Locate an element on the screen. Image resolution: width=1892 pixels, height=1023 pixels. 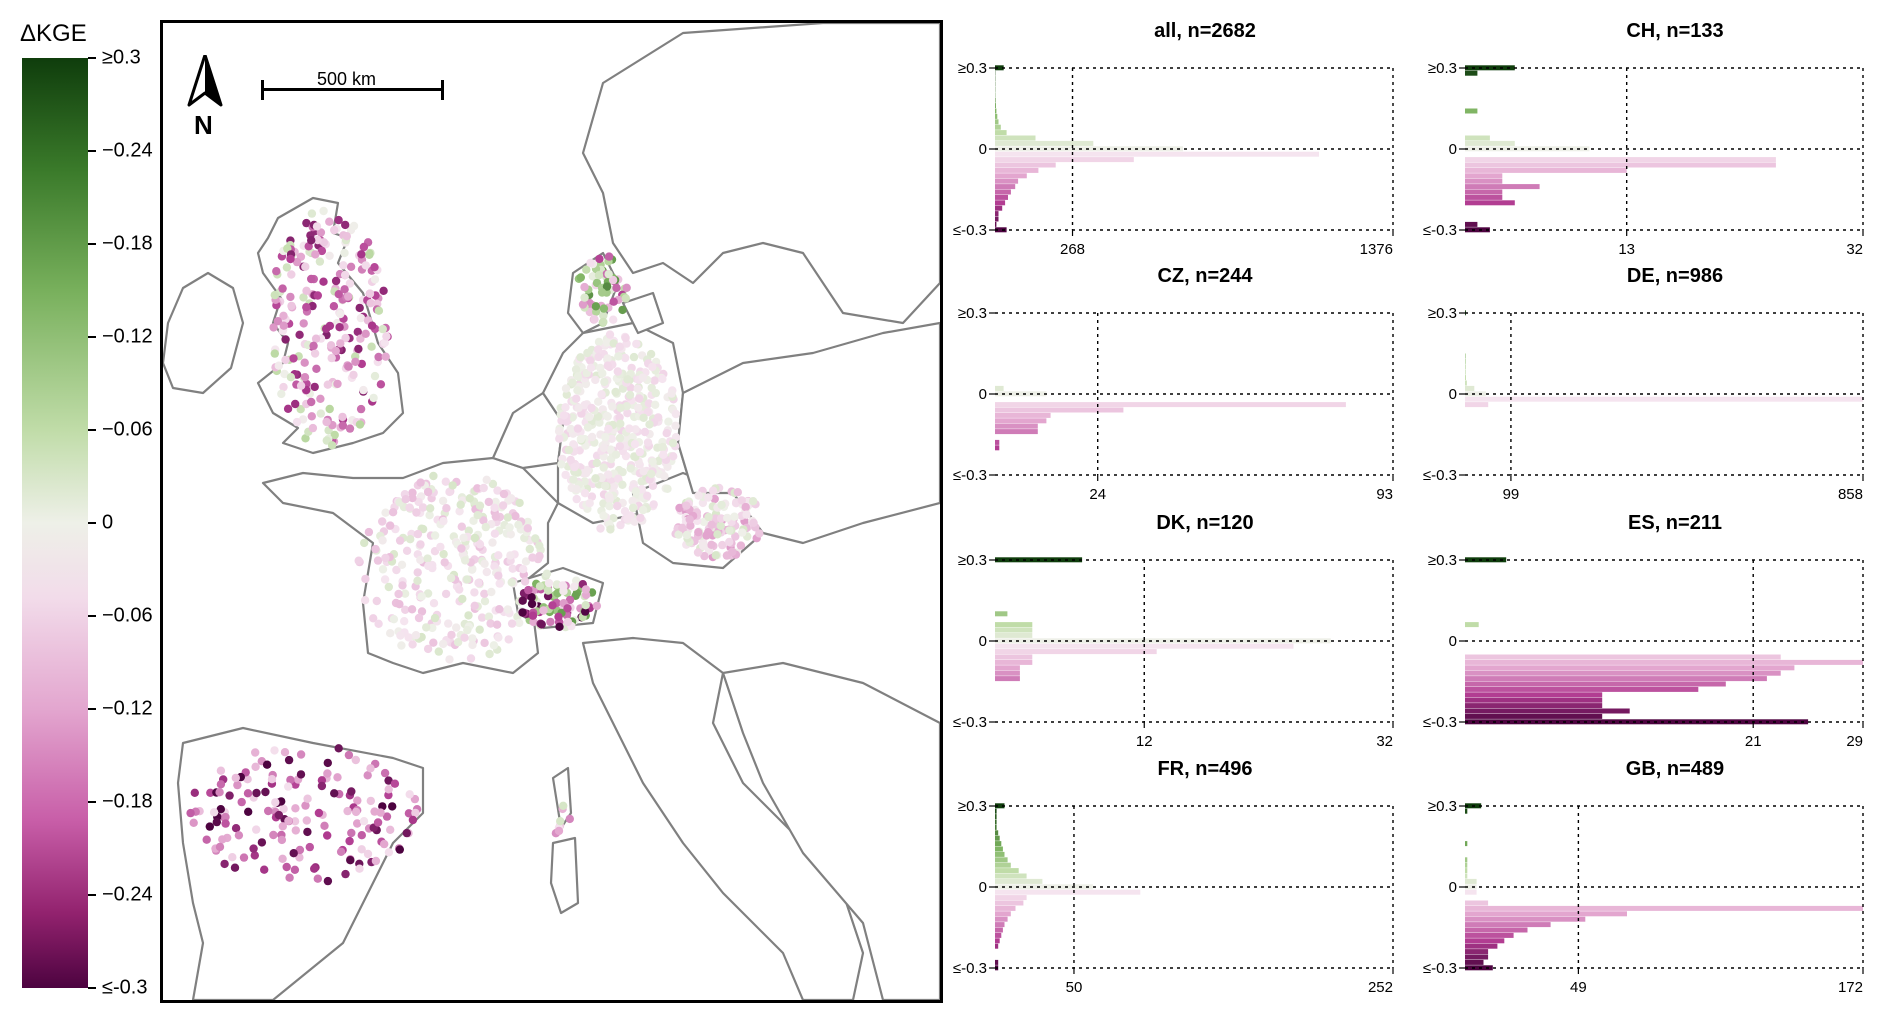
x-tick-label: 13 is located at coordinates (1626, 249).